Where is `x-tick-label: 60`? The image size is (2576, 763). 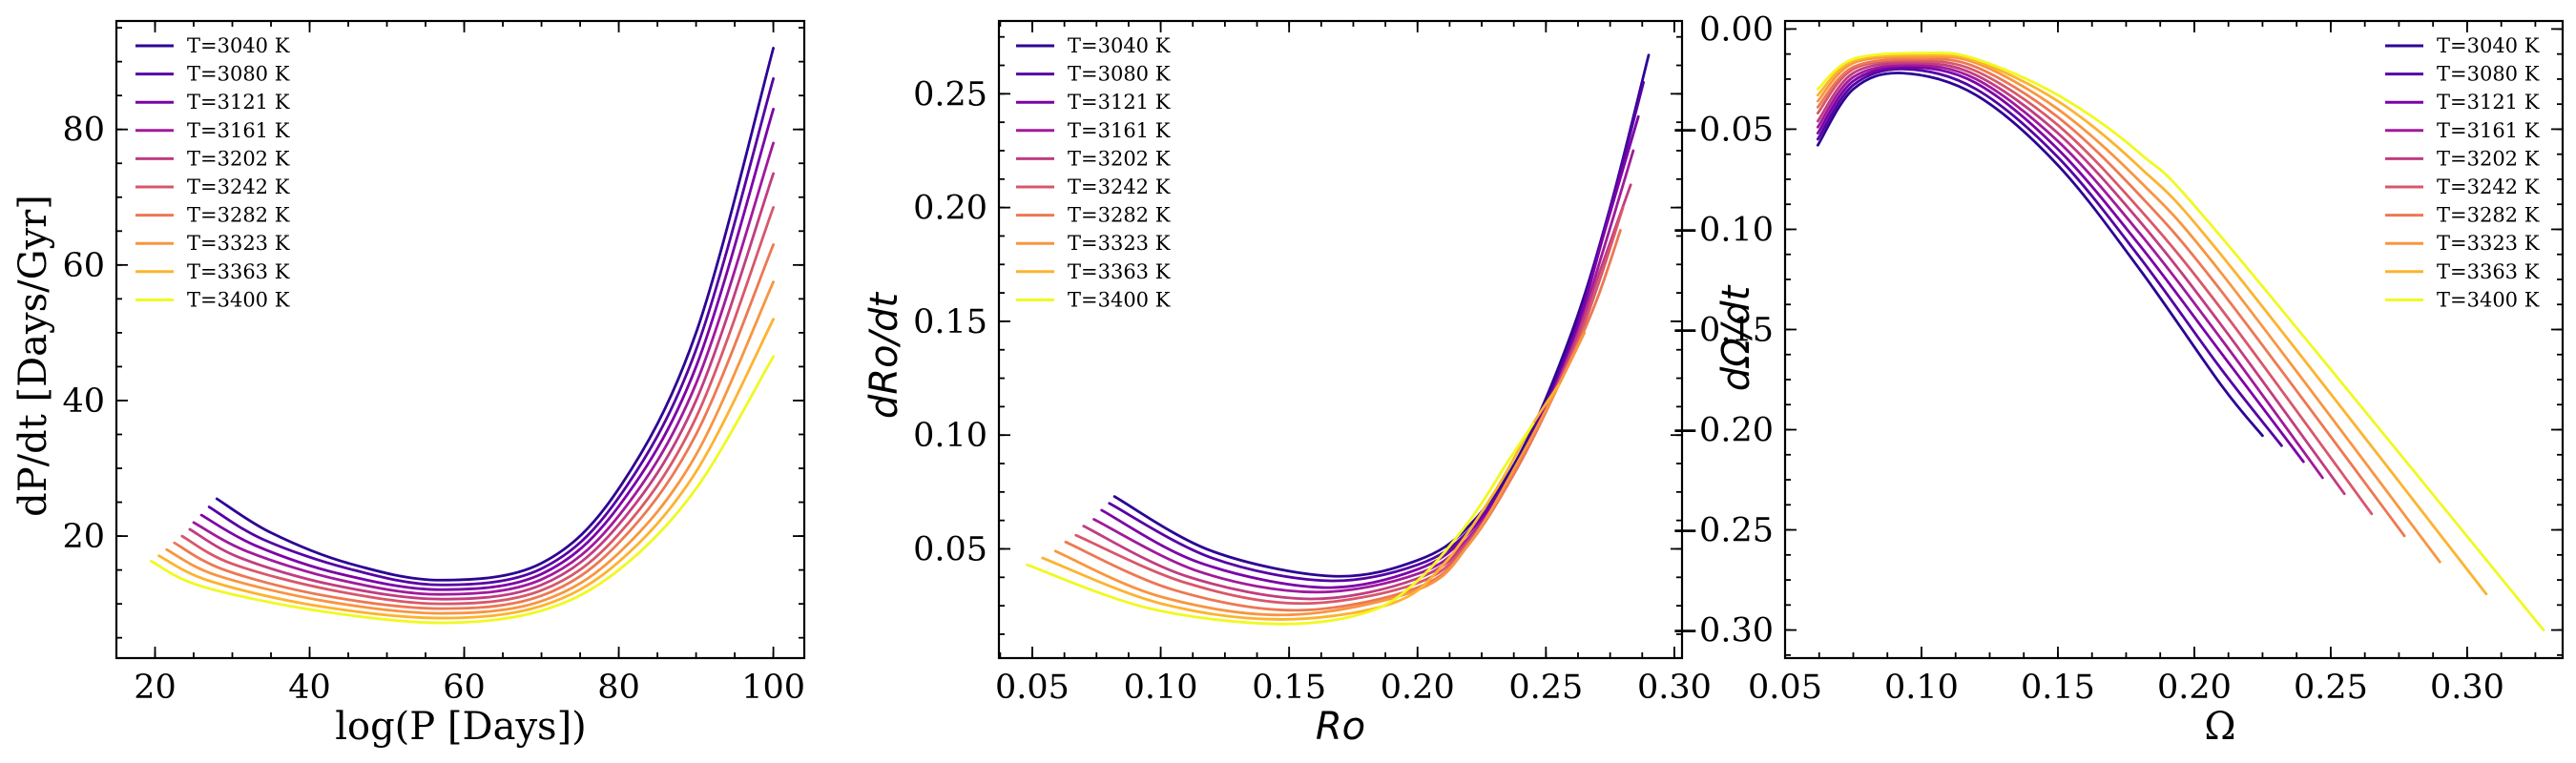
x-tick-label: 60 is located at coordinates (464, 688).